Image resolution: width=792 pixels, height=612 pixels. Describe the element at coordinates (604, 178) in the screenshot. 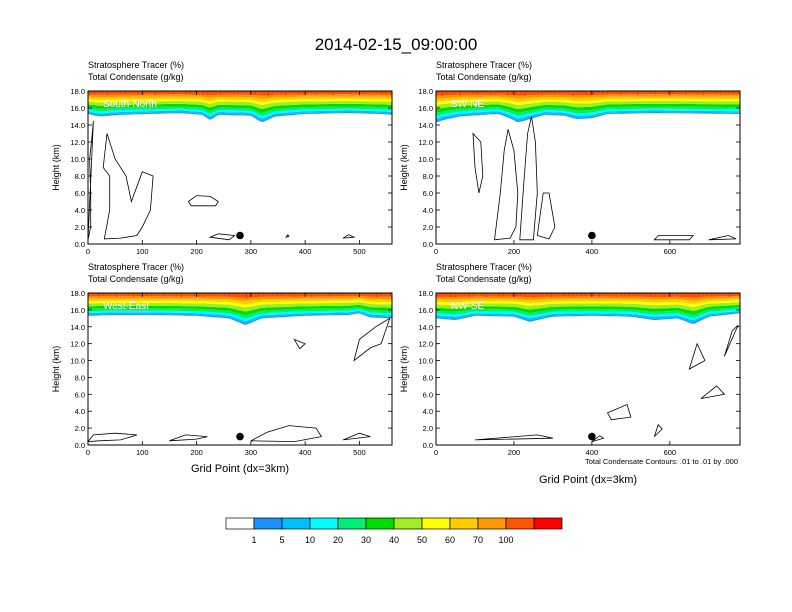

I see `condensate-contours` at that location.